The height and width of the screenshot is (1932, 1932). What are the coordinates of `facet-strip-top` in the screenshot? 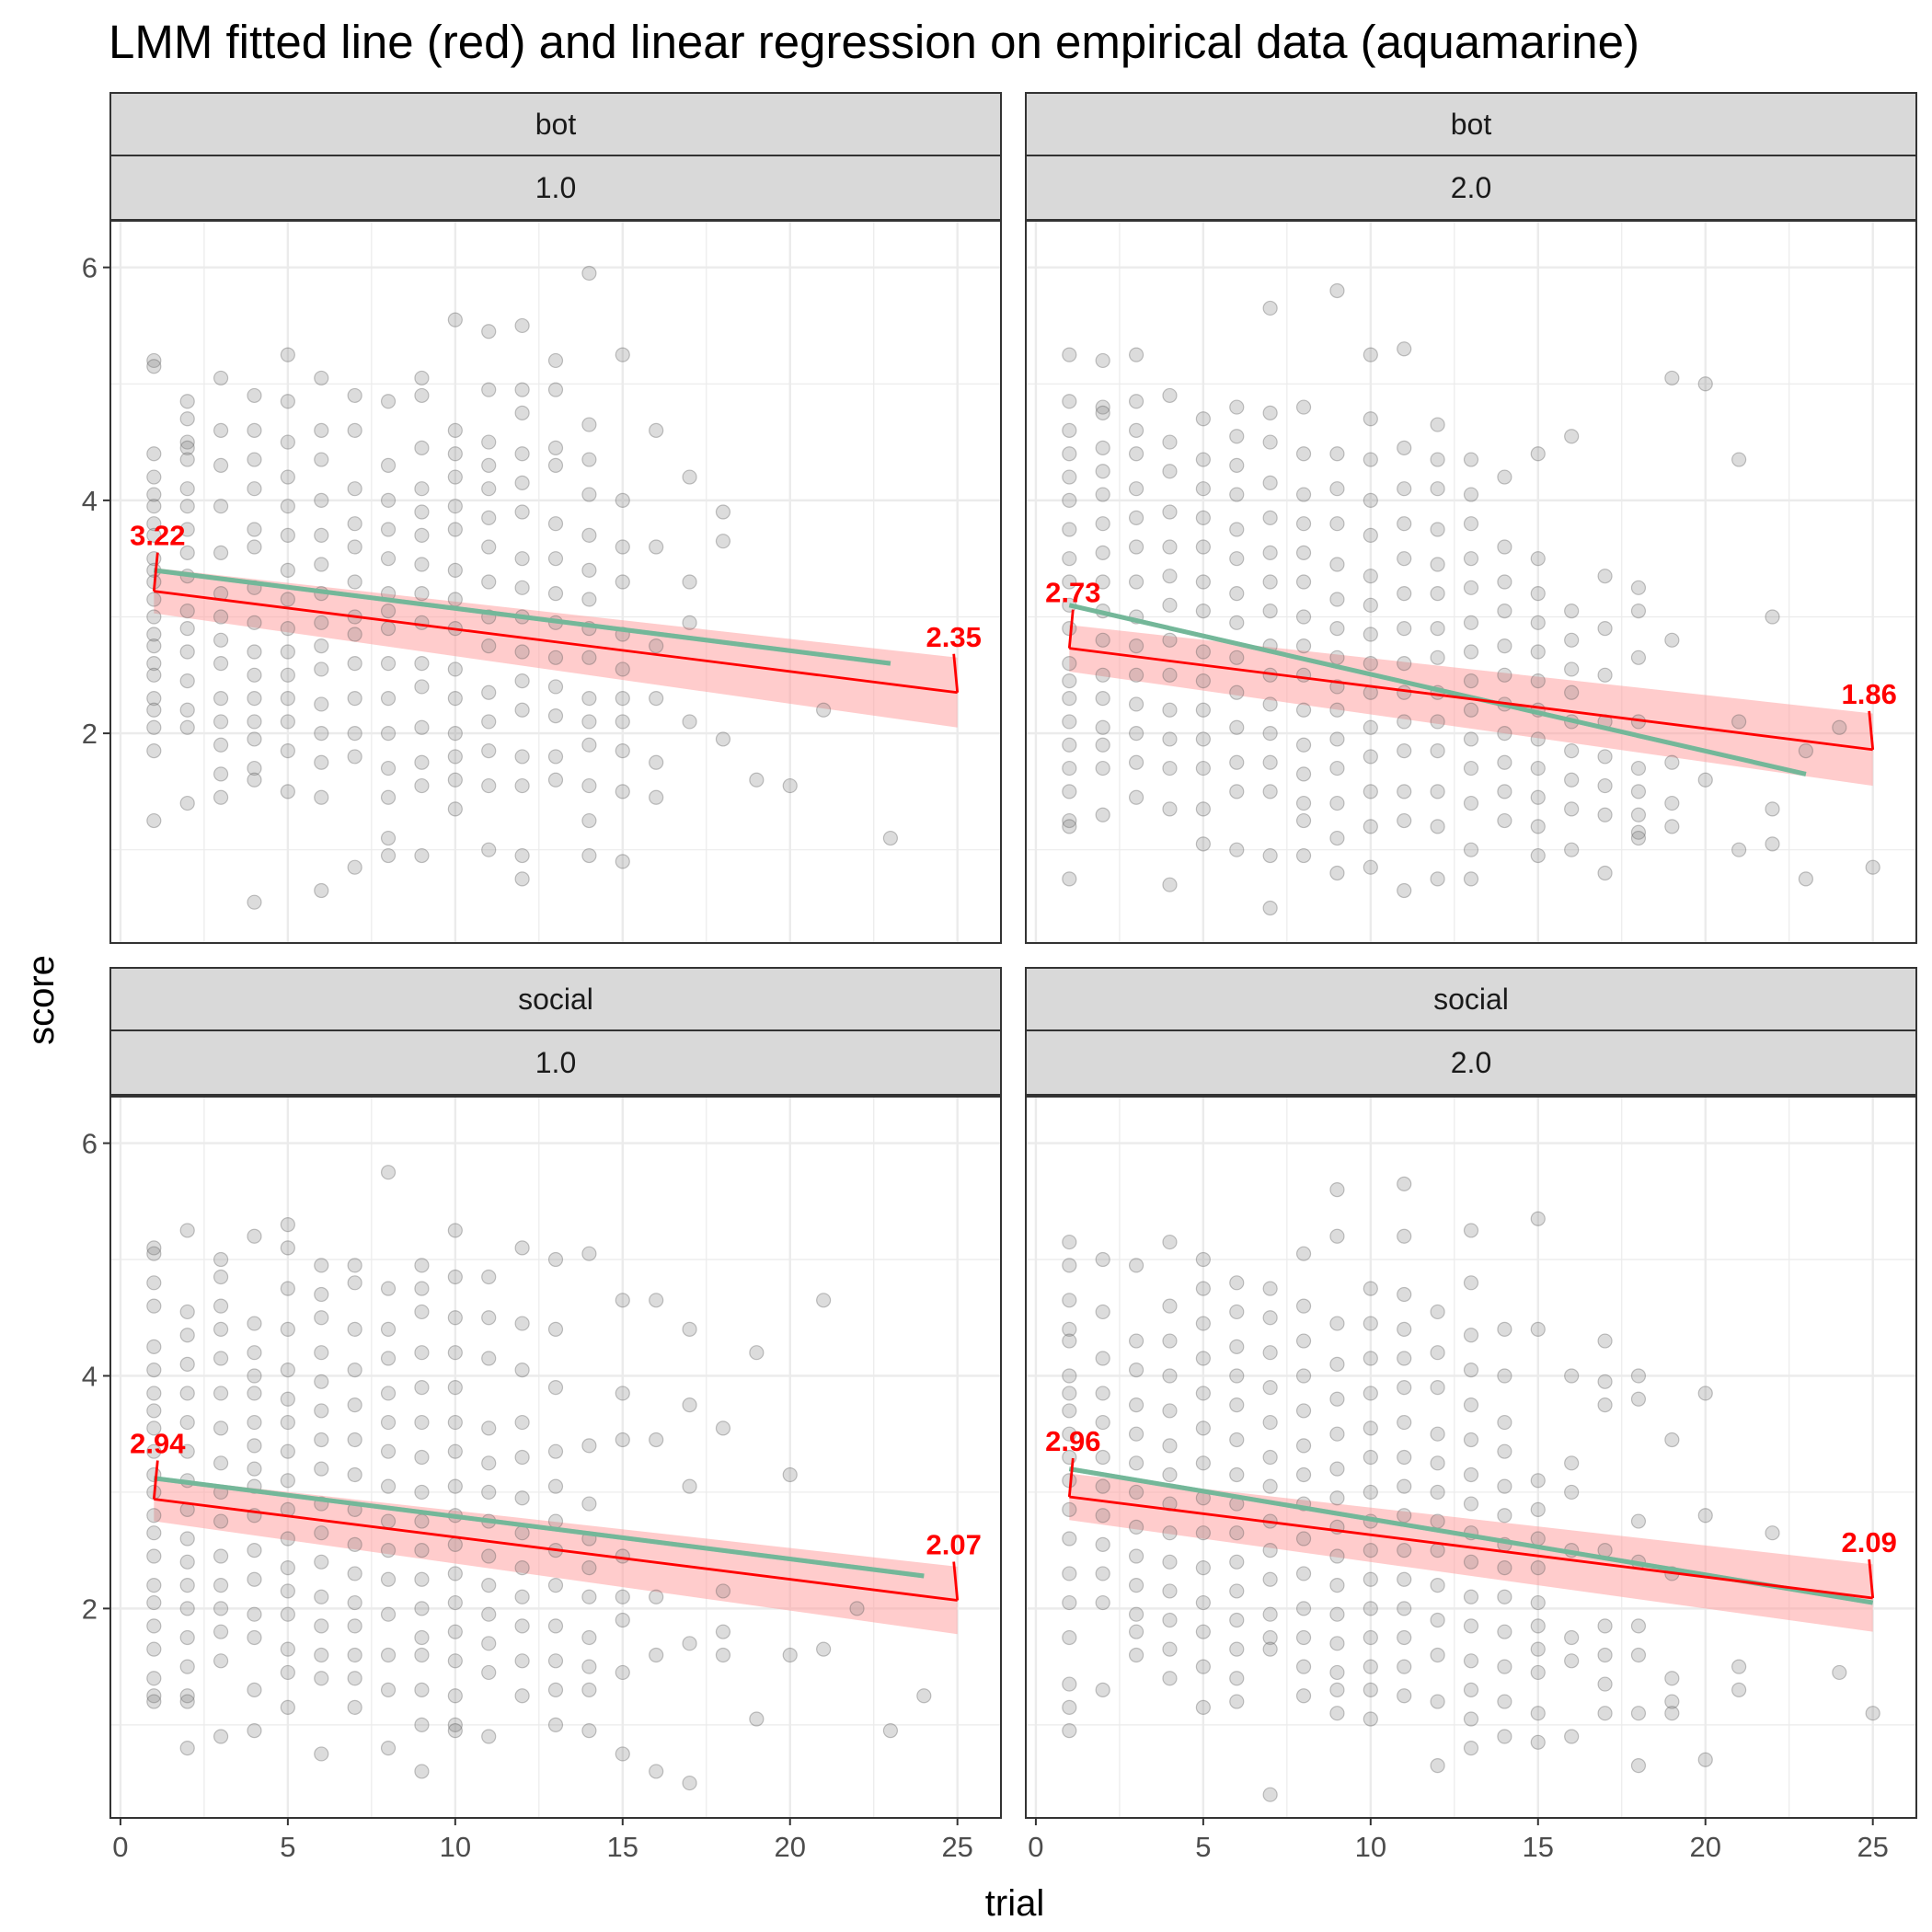 It's located at (1471, 999).